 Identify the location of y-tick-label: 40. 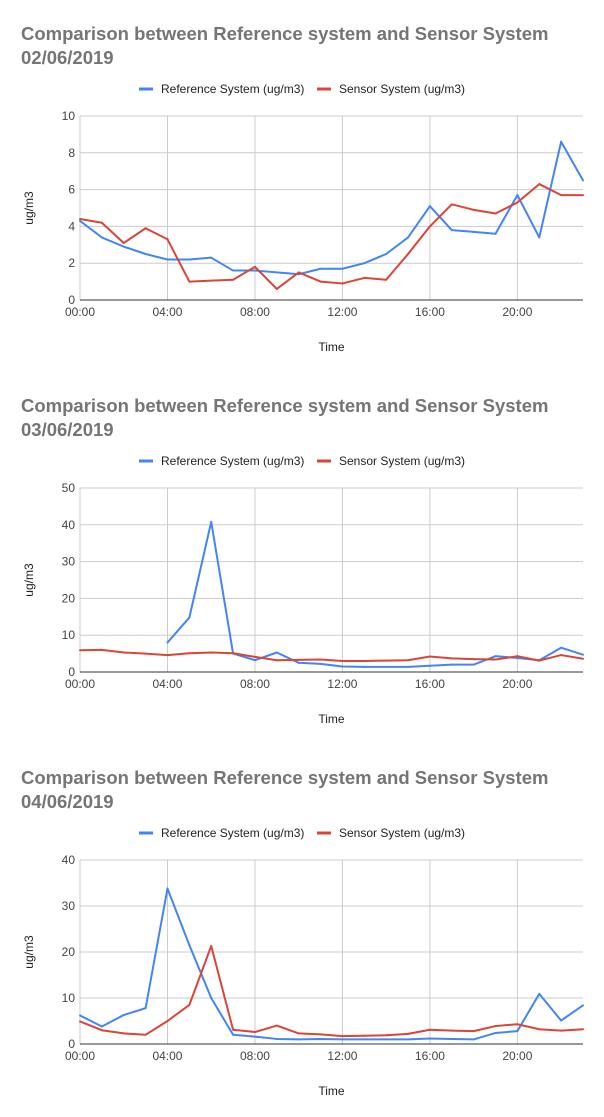
(69, 525).